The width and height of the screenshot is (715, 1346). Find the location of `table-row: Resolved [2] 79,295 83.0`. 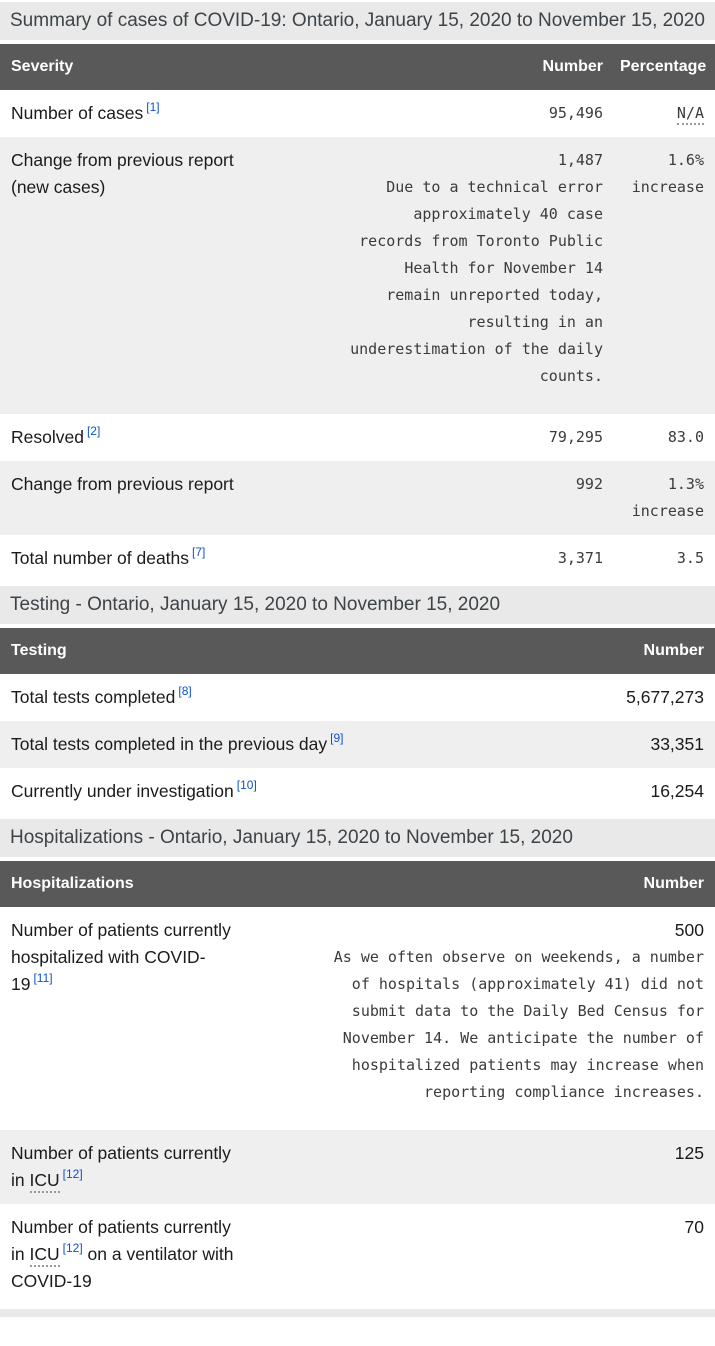

table-row: Resolved [2] 79,295 83.0 is located at coordinates (357, 437).